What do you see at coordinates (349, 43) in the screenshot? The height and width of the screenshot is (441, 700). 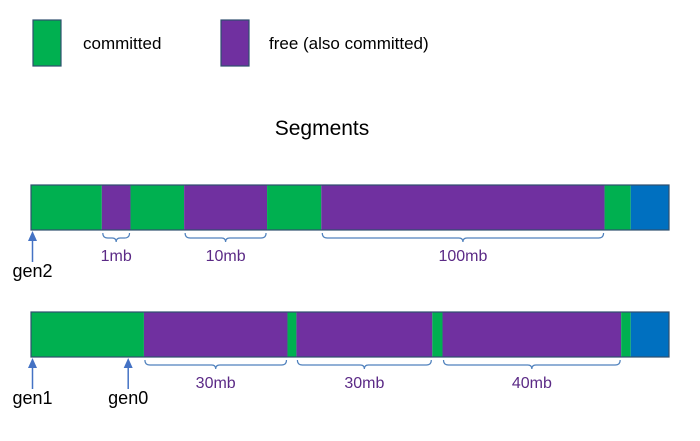 I see `legend-free-label: free (also committed)` at bounding box center [349, 43].